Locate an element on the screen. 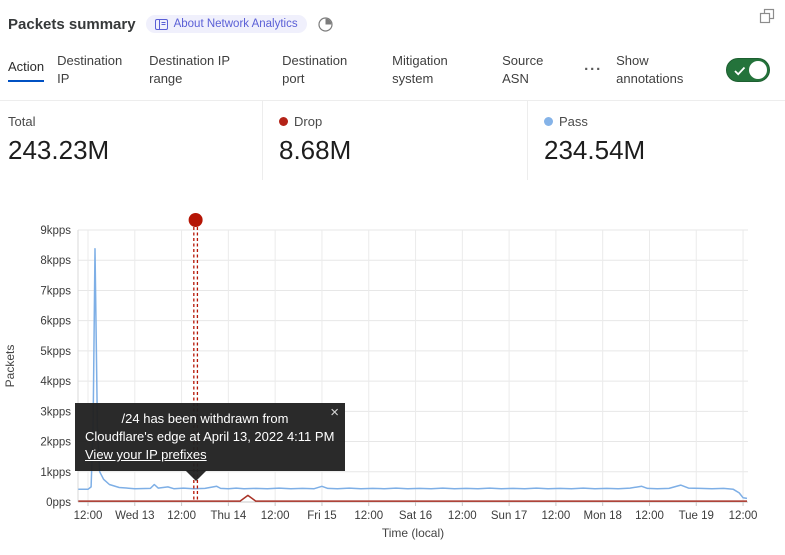  x-tick-label: Sun 17 is located at coordinates (509, 516).